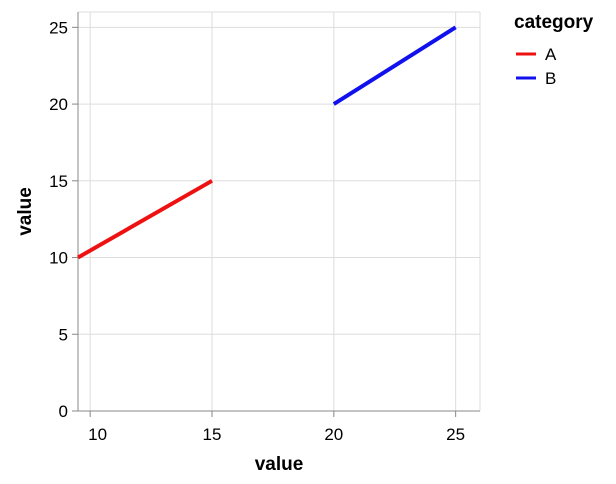  I want to click on y-tick-label: 25, so click(58, 27).